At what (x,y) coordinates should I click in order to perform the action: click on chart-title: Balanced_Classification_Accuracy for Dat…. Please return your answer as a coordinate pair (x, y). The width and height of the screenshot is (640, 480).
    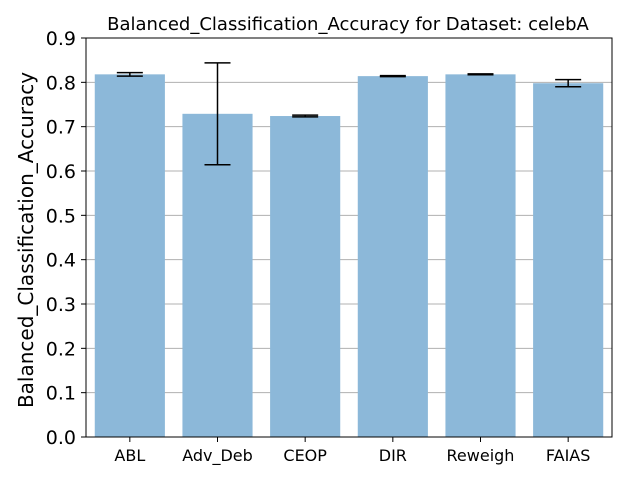
    Looking at the image, I should click on (348, 24).